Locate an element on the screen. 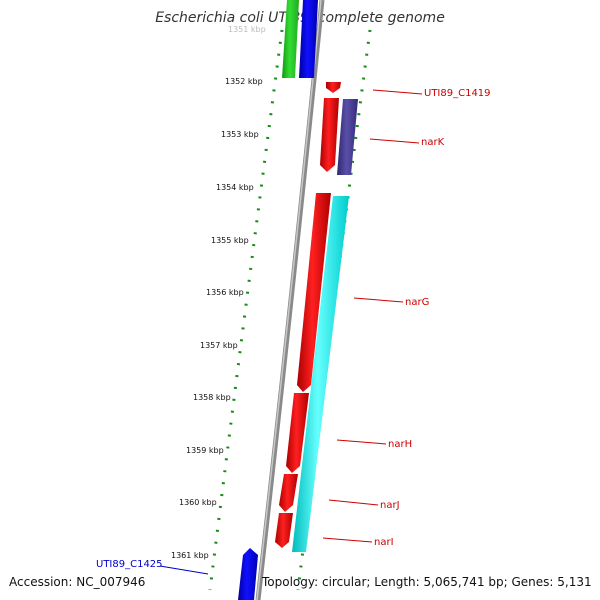  gene-narK is located at coordinates (329, 135).